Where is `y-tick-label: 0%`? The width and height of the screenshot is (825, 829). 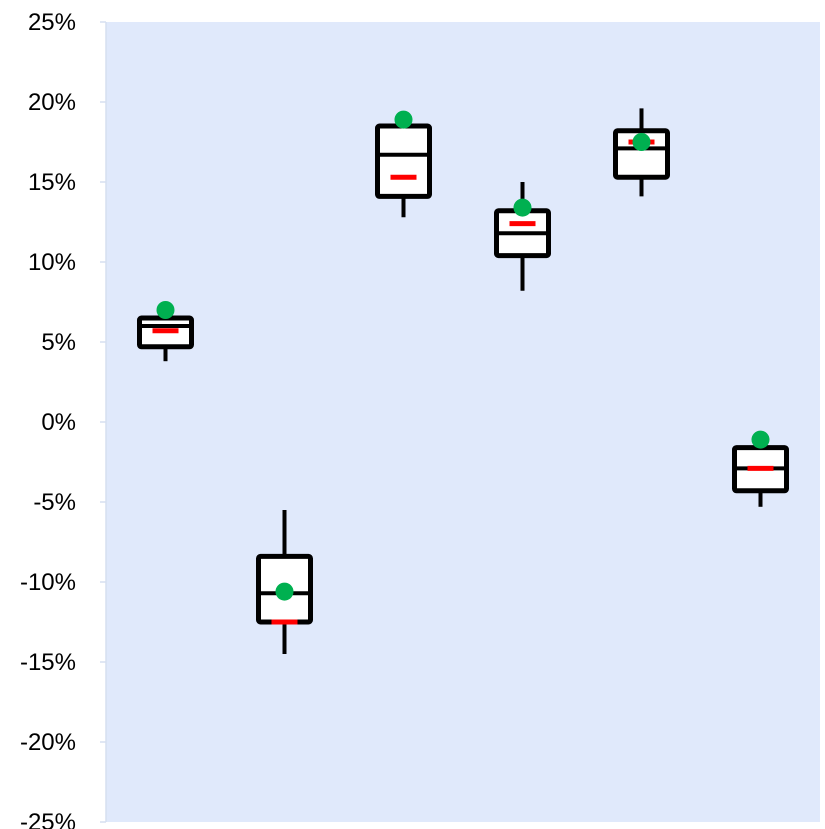
y-tick-label: 0% is located at coordinates (58, 422).